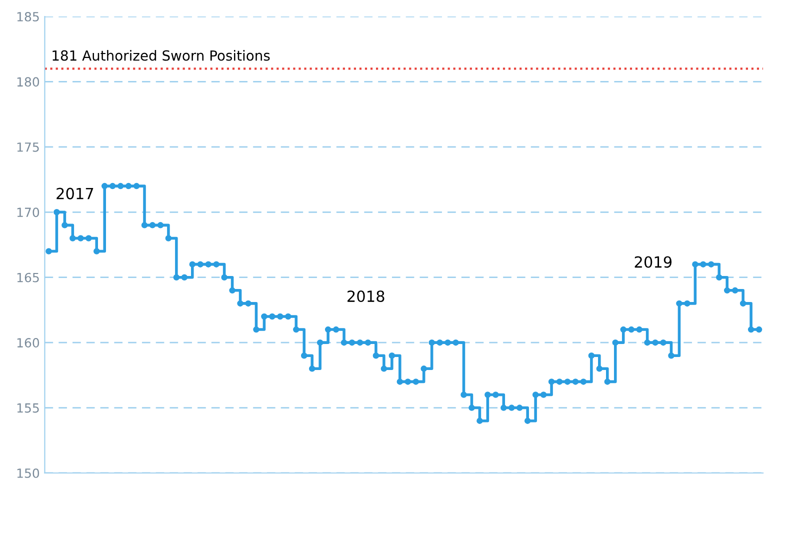  I want to click on y-tick-label: 165, so click(28, 277).